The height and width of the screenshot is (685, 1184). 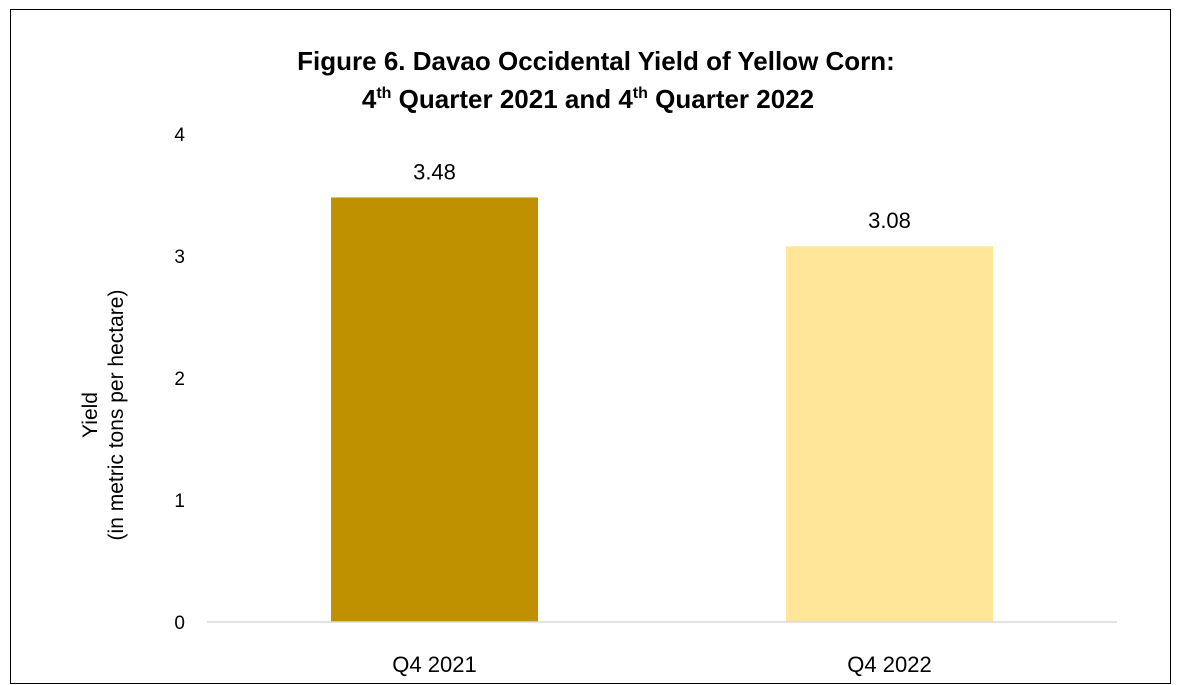 I want to click on chart-title-line2: 4th Quarter 2021 and 4th Quarter 2022, so click(x=588, y=99).